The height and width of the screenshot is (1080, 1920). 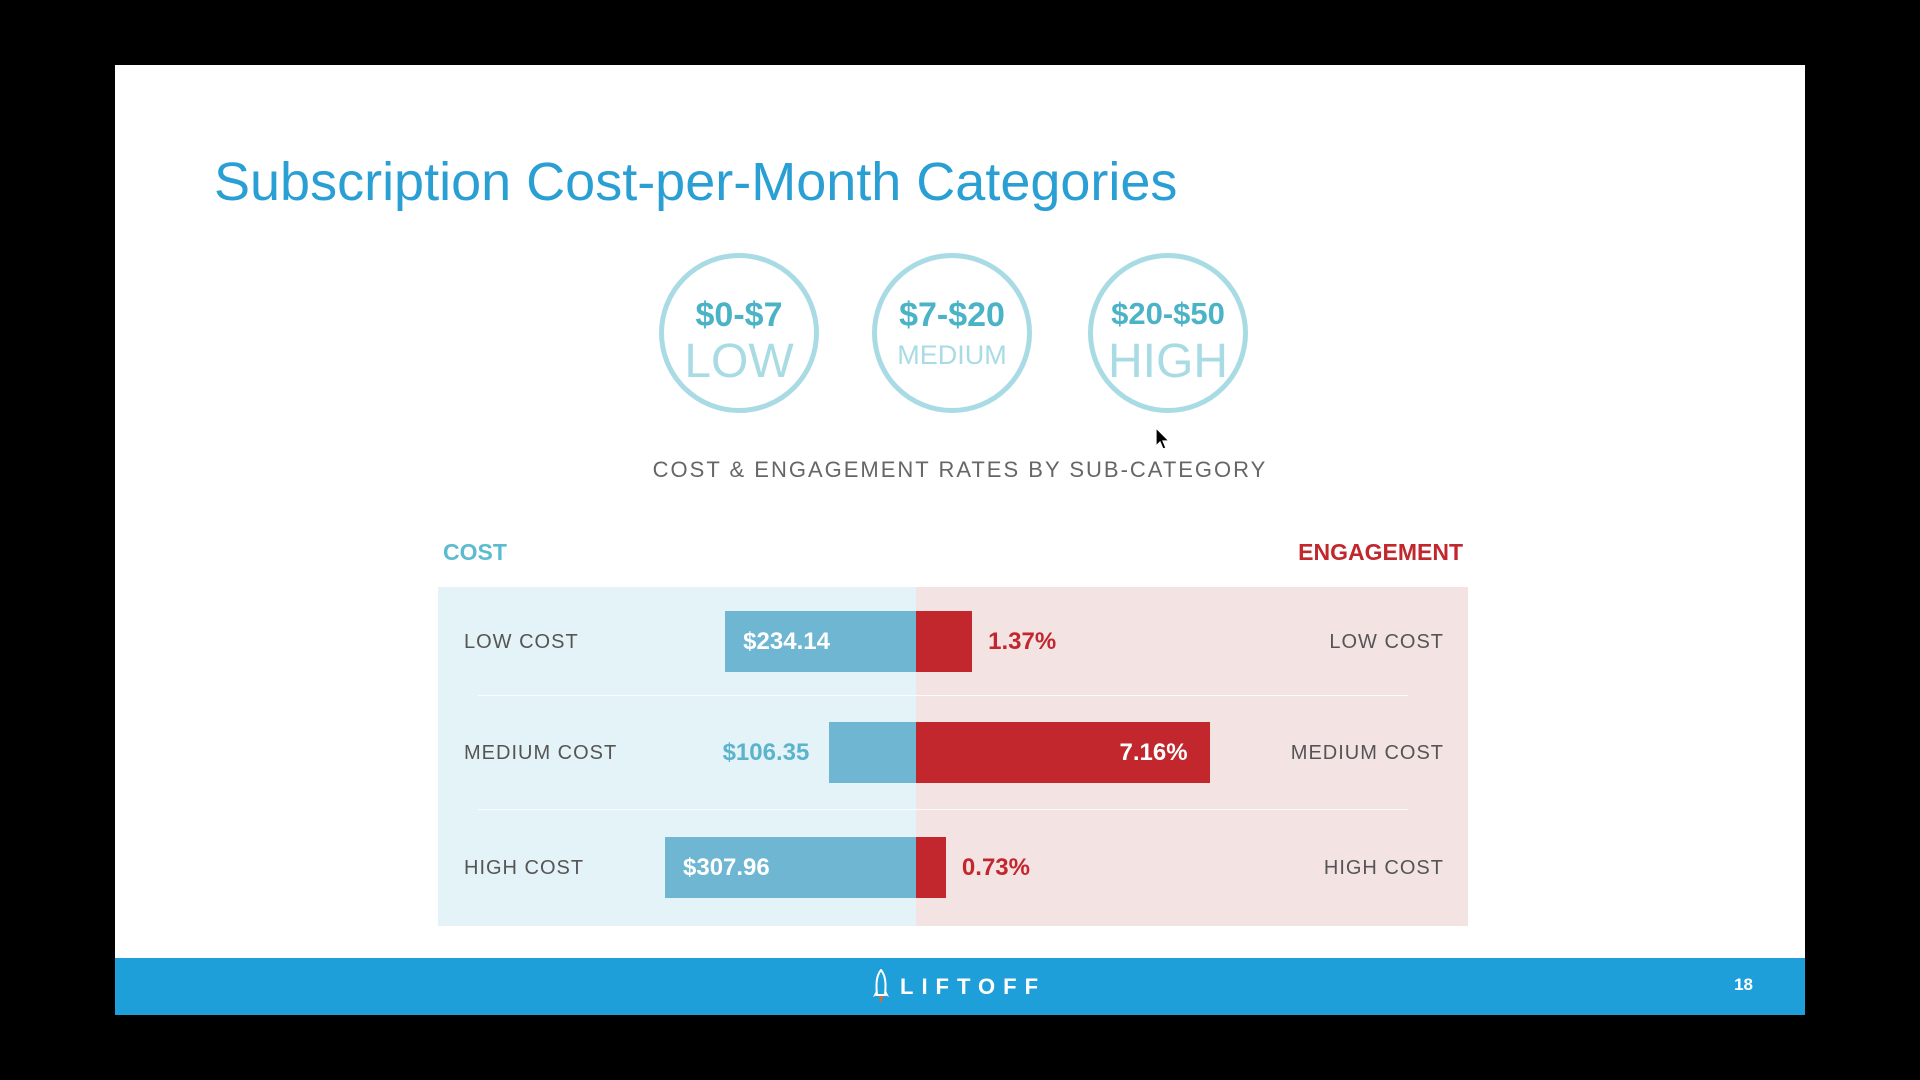 What do you see at coordinates (1743, 984) in the screenshot?
I see `page-number: 18` at bounding box center [1743, 984].